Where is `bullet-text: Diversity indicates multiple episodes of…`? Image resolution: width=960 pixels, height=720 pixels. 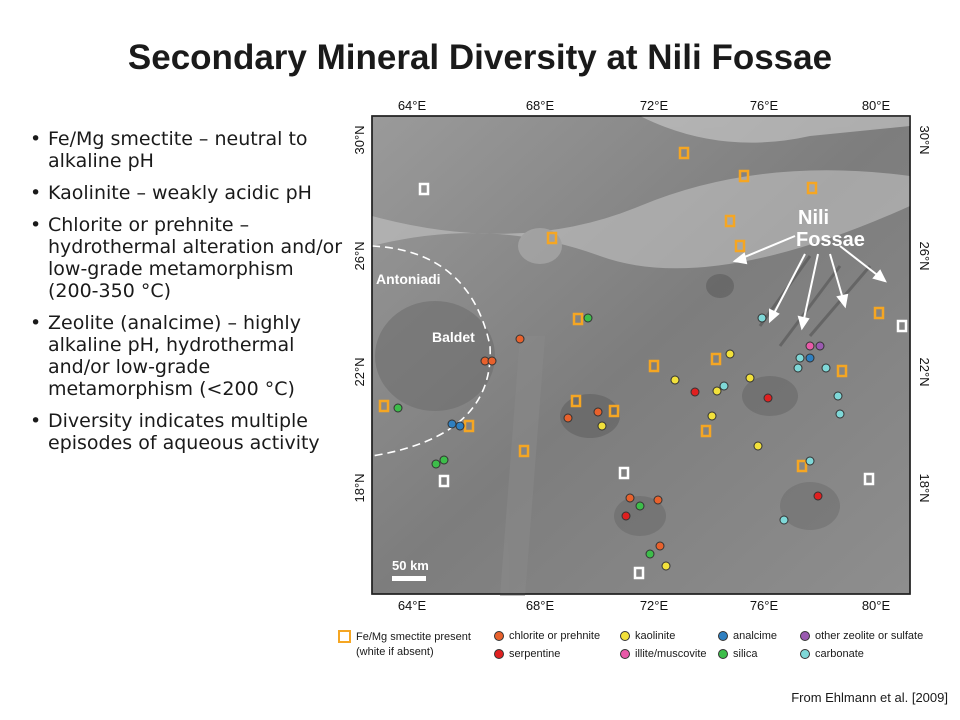 bullet-text: Diversity indicates multiple episodes of… is located at coordinates (184, 432).